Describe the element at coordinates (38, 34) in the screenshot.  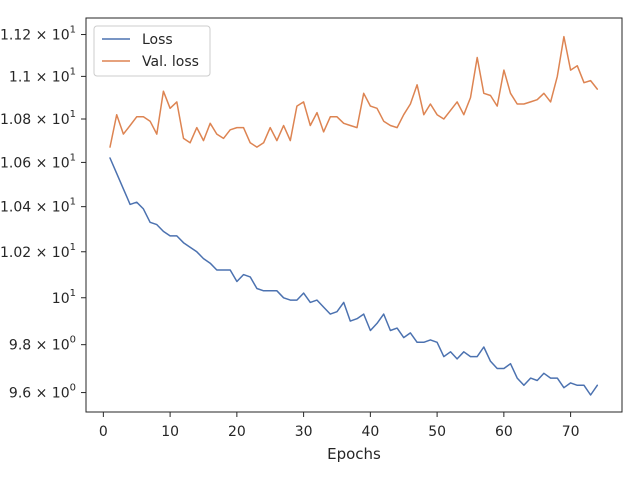
I see `y-tick-label: 1.12 × 10¹` at that location.